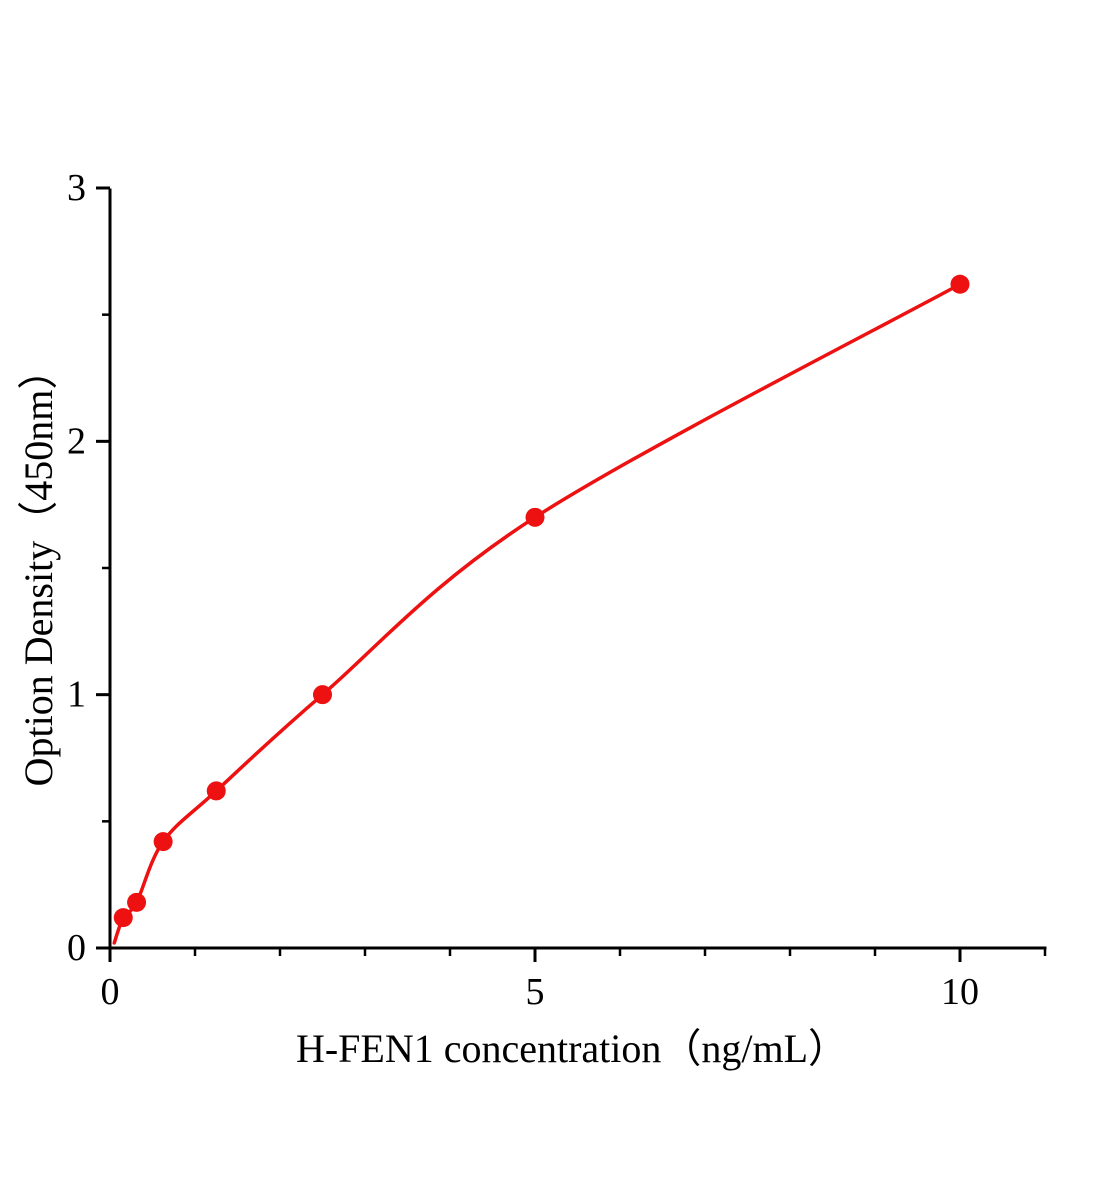  I want to click on x-tick-label: 5, so click(535, 992).